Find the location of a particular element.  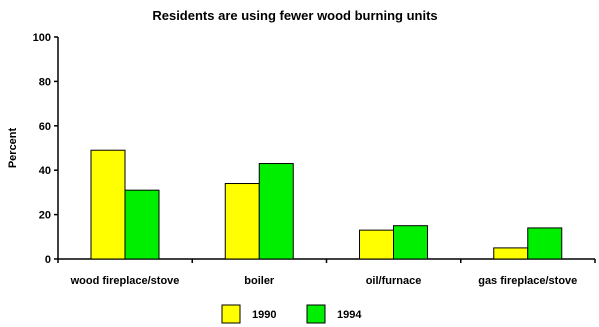

y-tick-label-100: 100 is located at coordinates (42, 38).